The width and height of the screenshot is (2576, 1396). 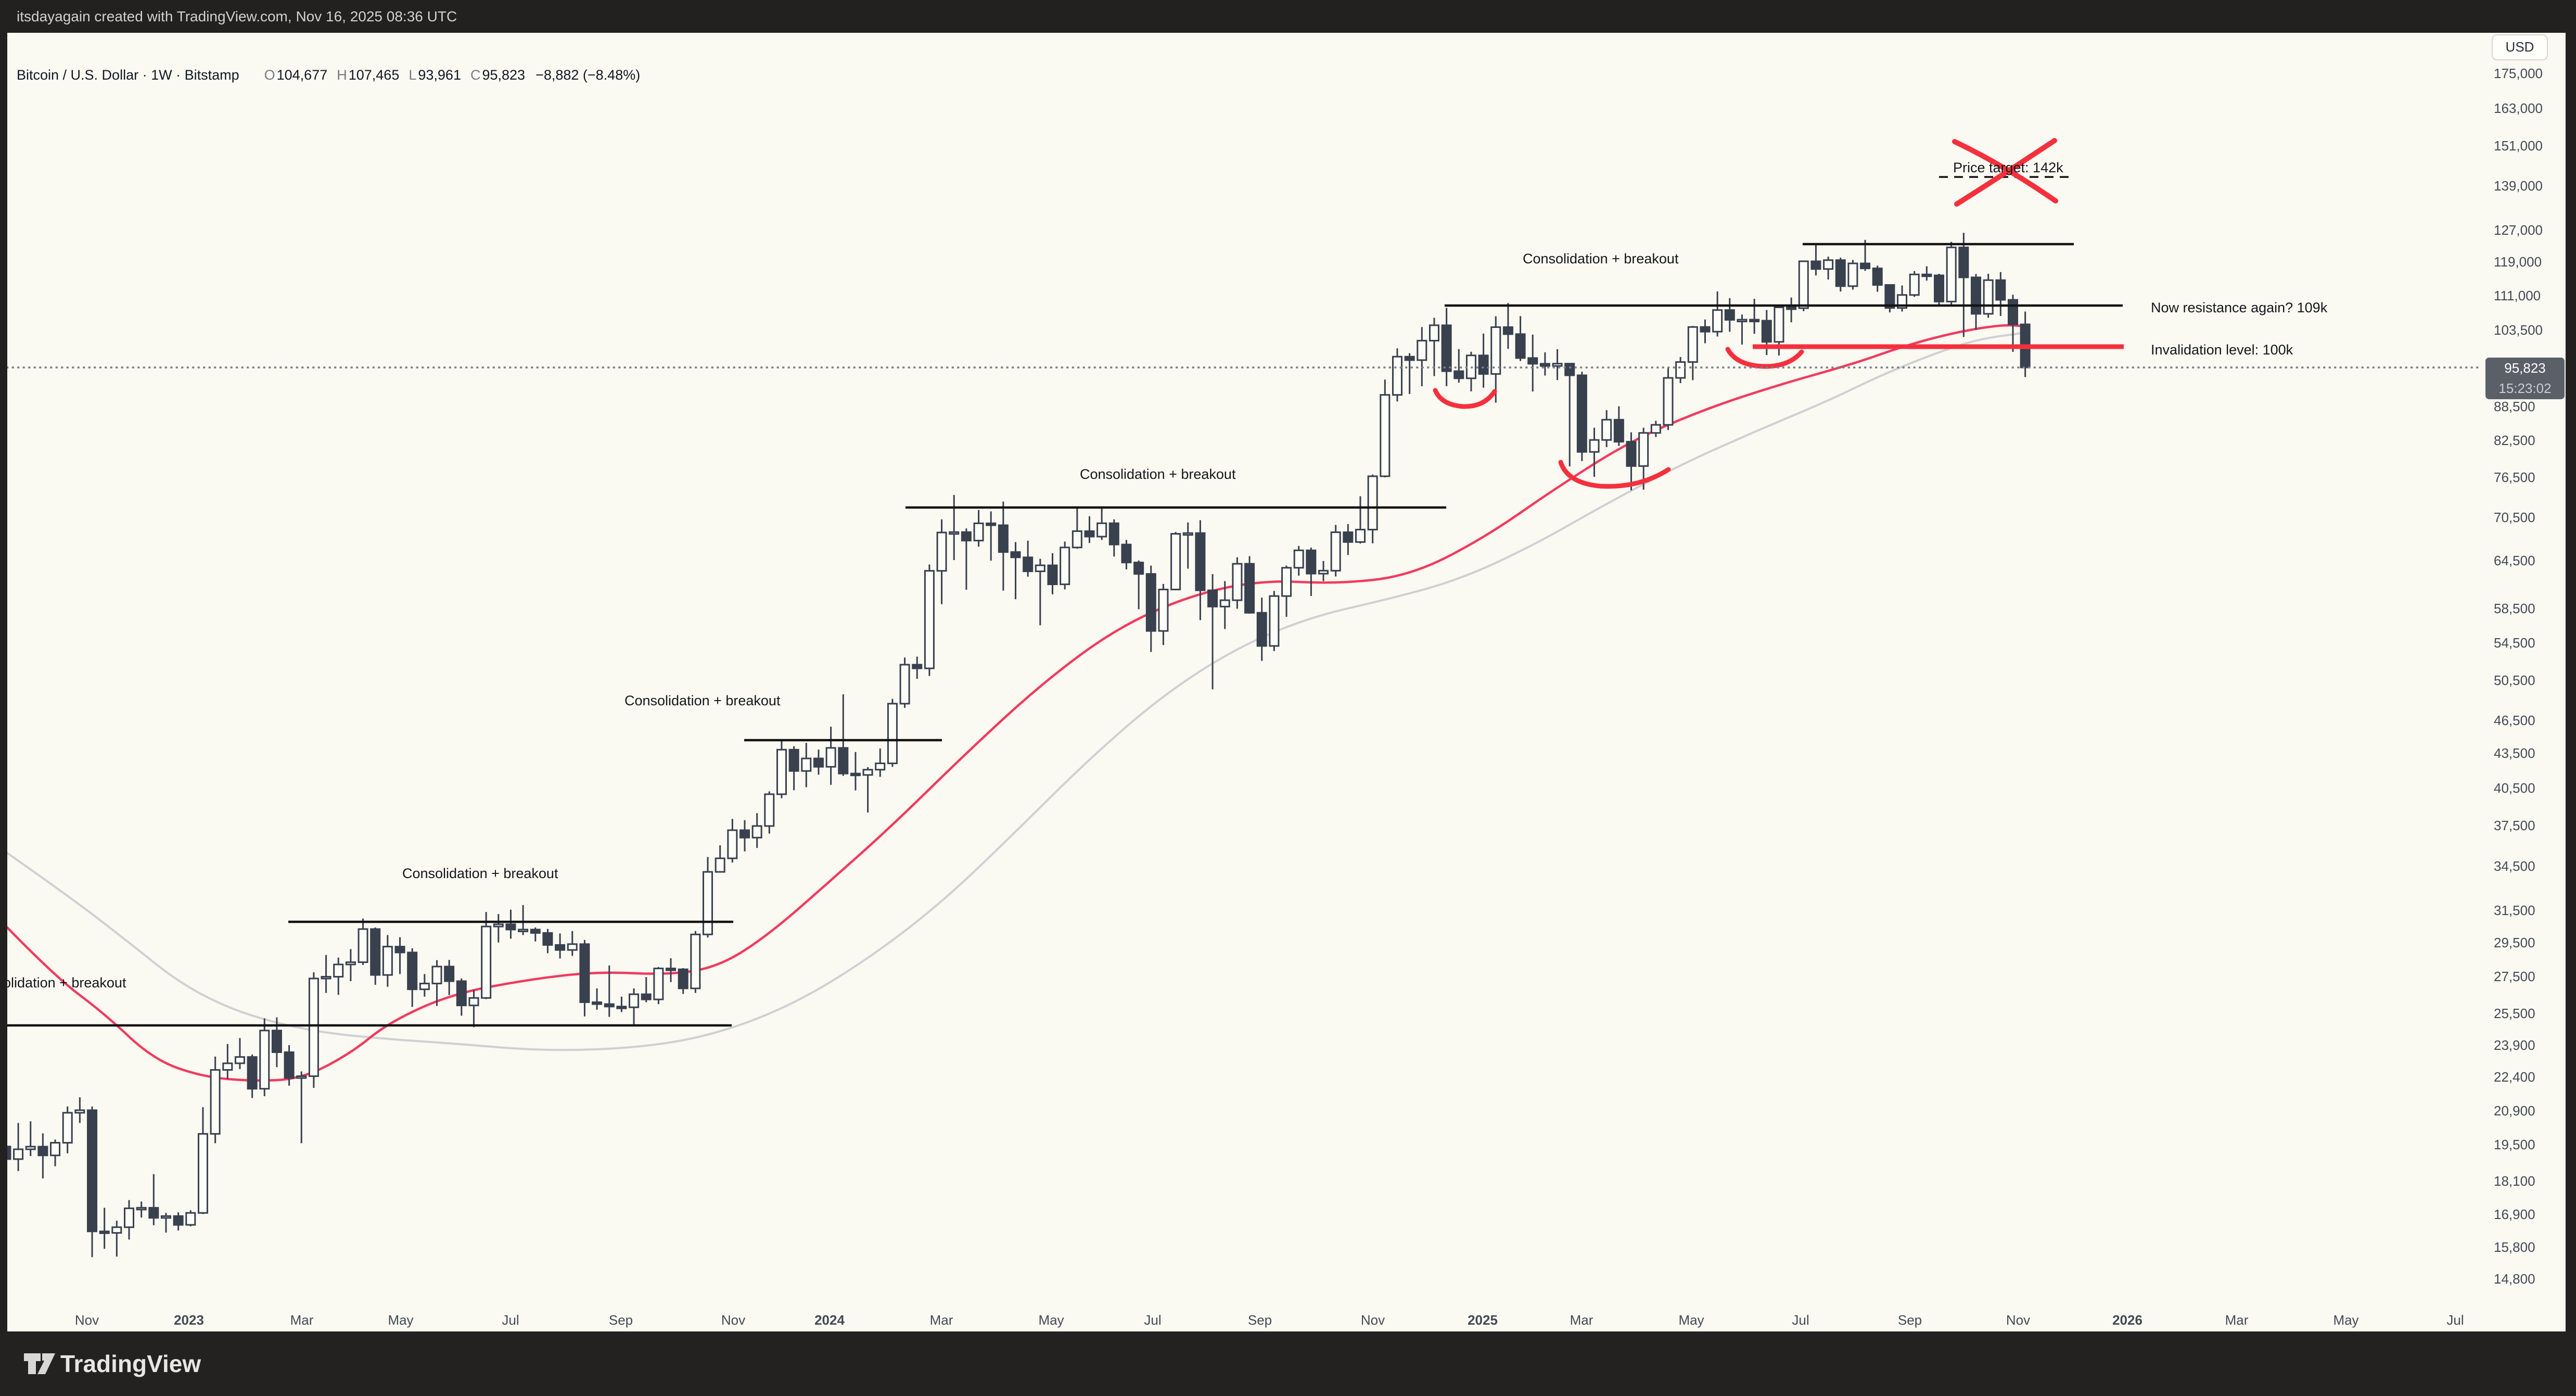 What do you see at coordinates (2525, 378) in the screenshot?
I see `last-price-badge: 95,823 15:23:02` at bounding box center [2525, 378].